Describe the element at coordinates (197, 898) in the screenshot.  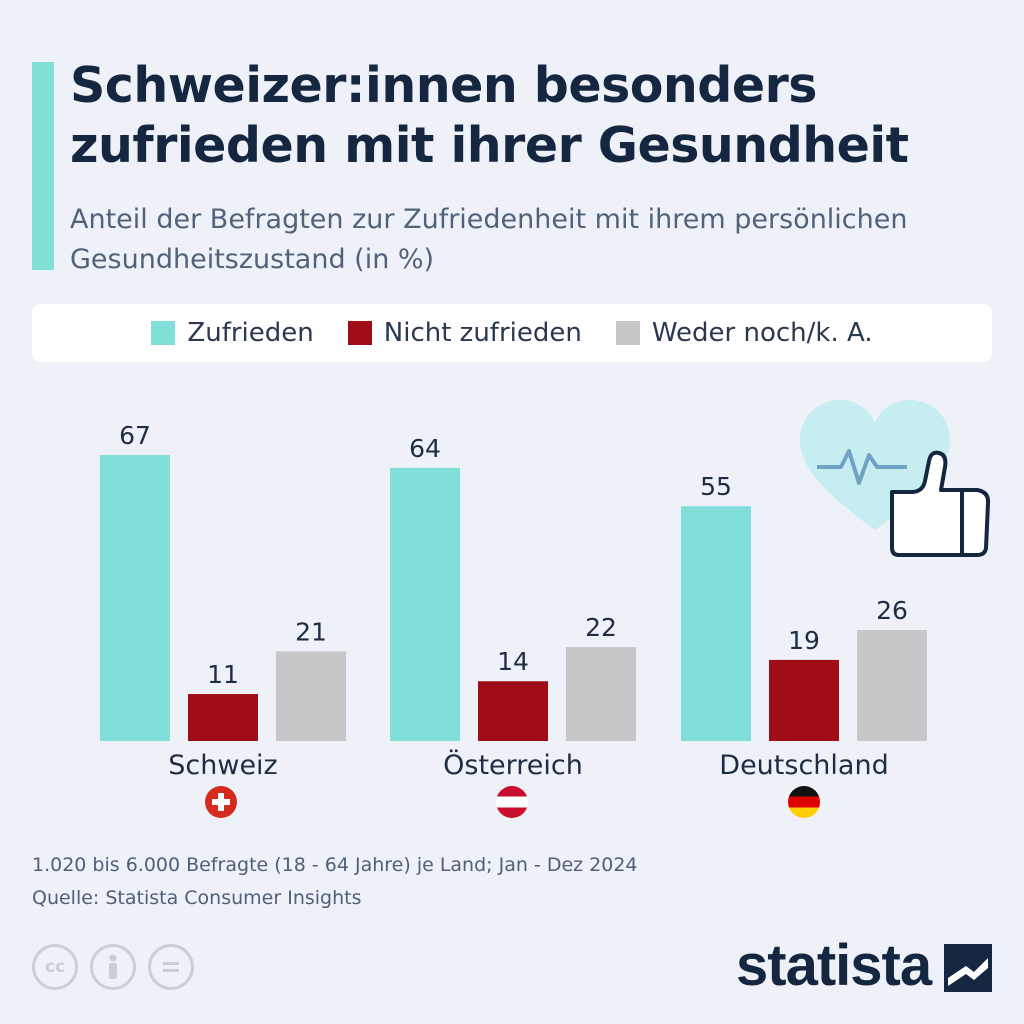
I see `footnote-source: Quelle: Statista Consumer Insights` at that location.